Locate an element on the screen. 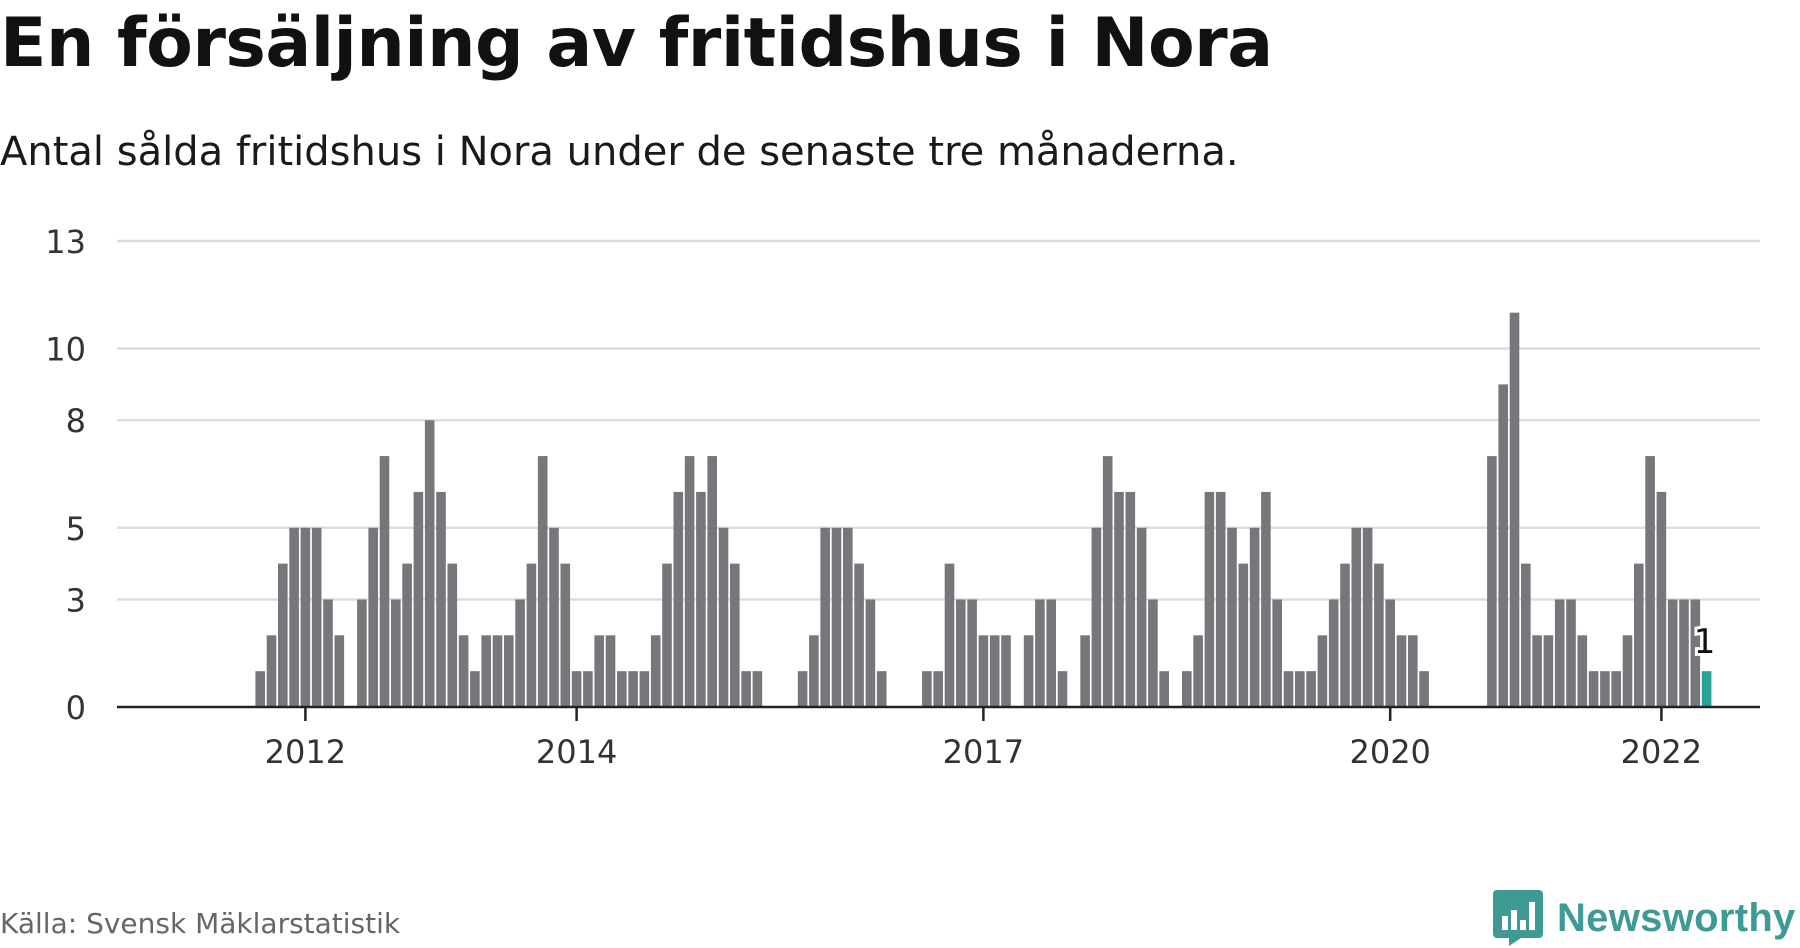 This screenshot has height=948, width=1800. x-axis: 2012 2014 2017 2020 2022 is located at coordinates (938, 738).